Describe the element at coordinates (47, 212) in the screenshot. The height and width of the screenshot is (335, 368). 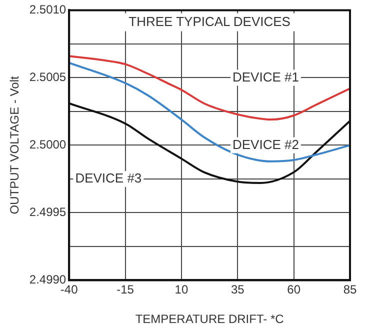
I see `y-tick-label: 2.4995` at that location.